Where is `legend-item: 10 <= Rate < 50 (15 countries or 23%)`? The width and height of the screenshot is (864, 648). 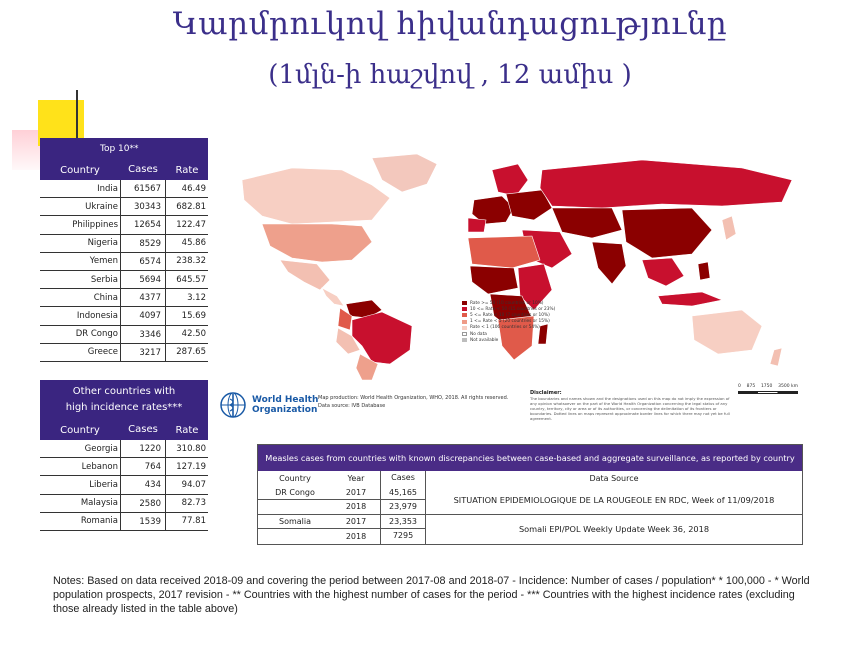
legend-item: 10 <= Rate < 50 (15 countries or 23%) is located at coordinates (518, 309).